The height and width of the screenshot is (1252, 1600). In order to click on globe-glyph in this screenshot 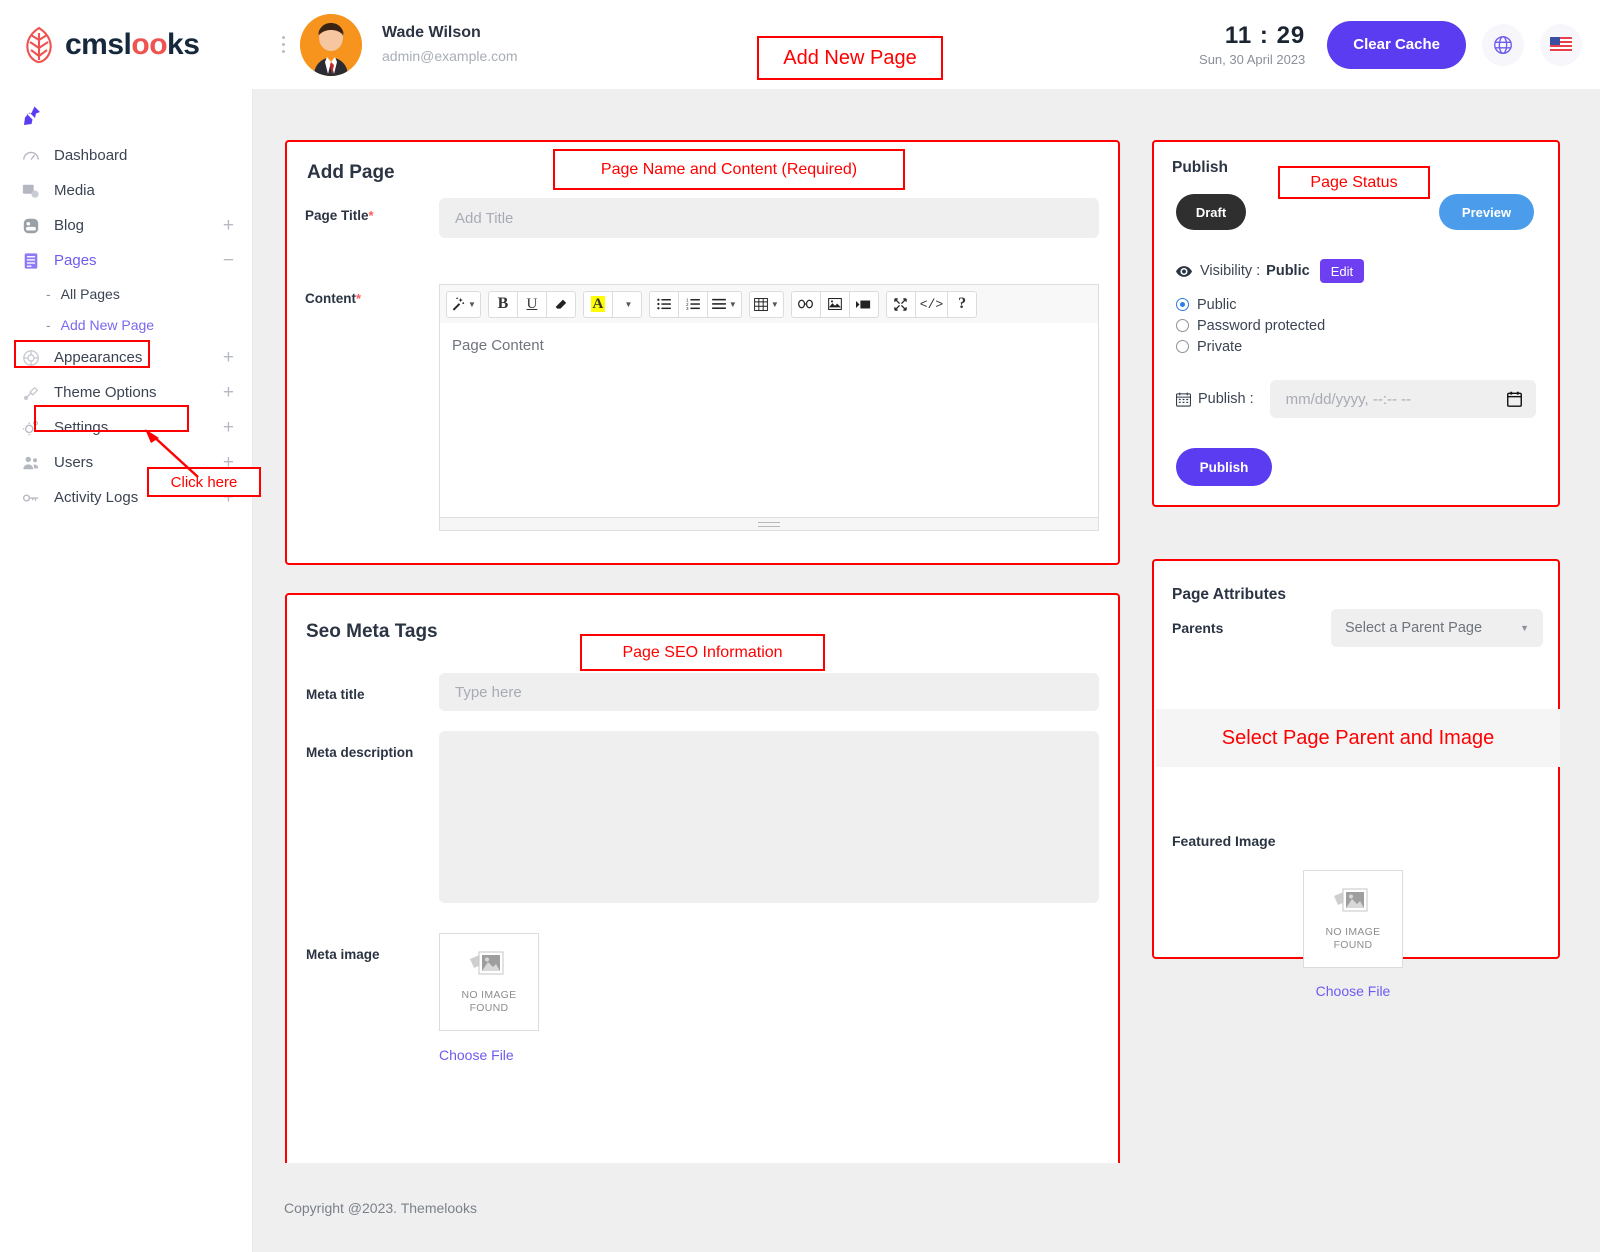, I will do `click(1503, 44)`.